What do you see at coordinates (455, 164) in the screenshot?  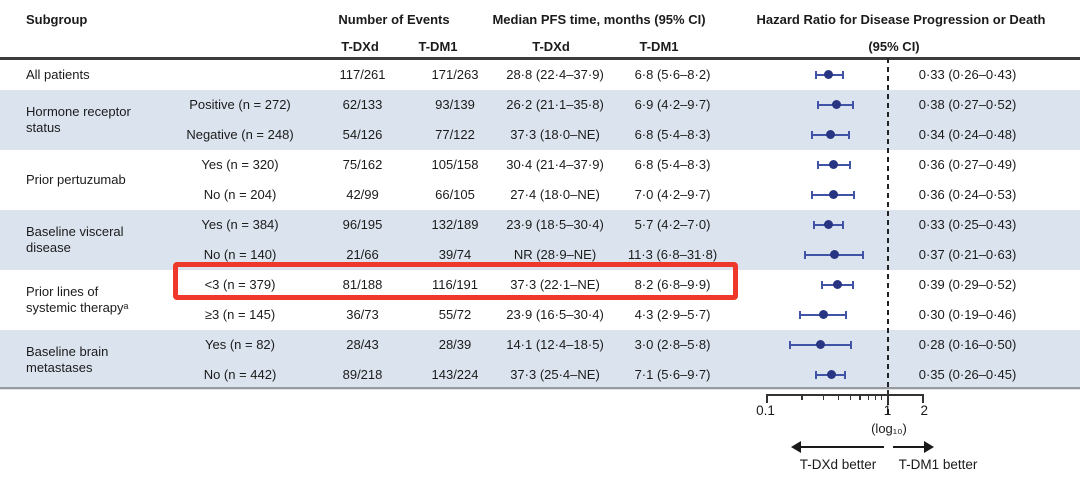 I see `events-tdm1-cell: 105/158` at bounding box center [455, 164].